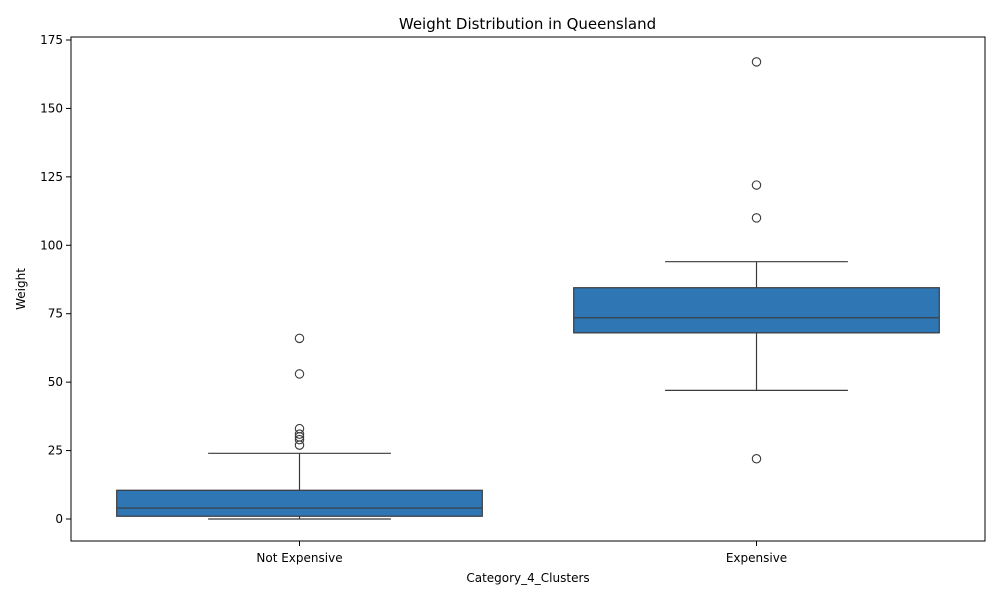 The image size is (1000, 600). What do you see at coordinates (55, 451) in the screenshot?
I see `y-tick-label: 25` at bounding box center [55, 451].